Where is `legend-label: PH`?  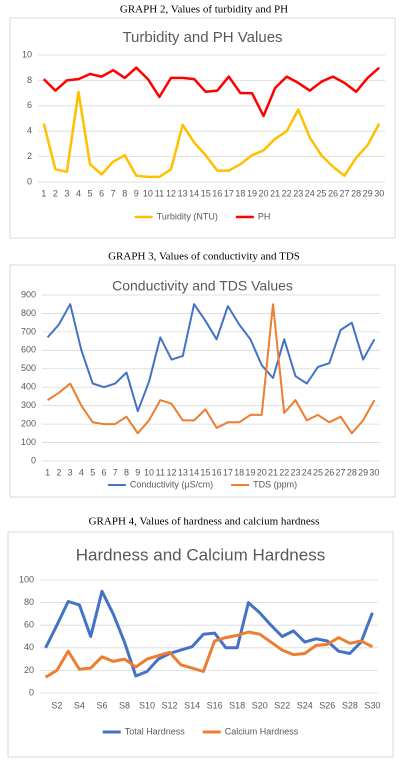
legend-label: PH is located at coordinates (264, 216).